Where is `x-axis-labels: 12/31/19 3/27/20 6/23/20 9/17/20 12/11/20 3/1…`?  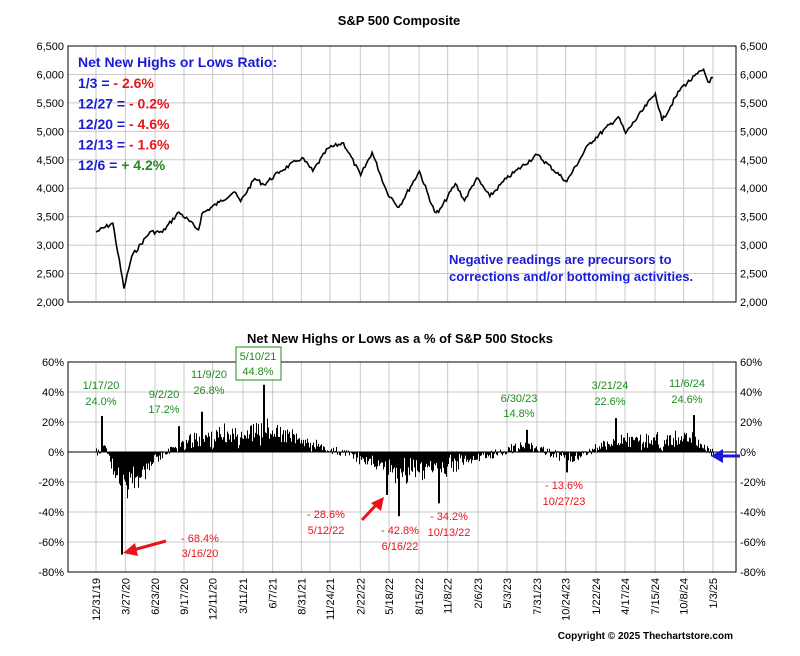 x-axis-labels: 12/31/19 3/27/20 6/23/20 9/17/20 12/11/20 3/1… is located at coordinates (405, 599).